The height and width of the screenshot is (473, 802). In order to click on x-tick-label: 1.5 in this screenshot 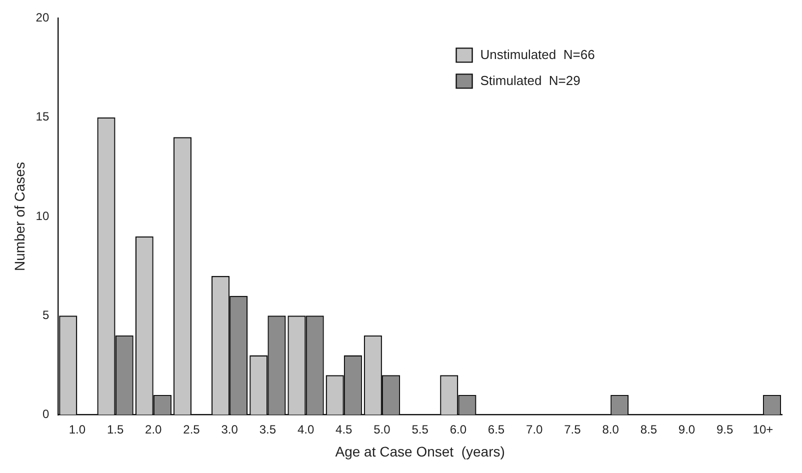, I will do `click(115, 429)`.